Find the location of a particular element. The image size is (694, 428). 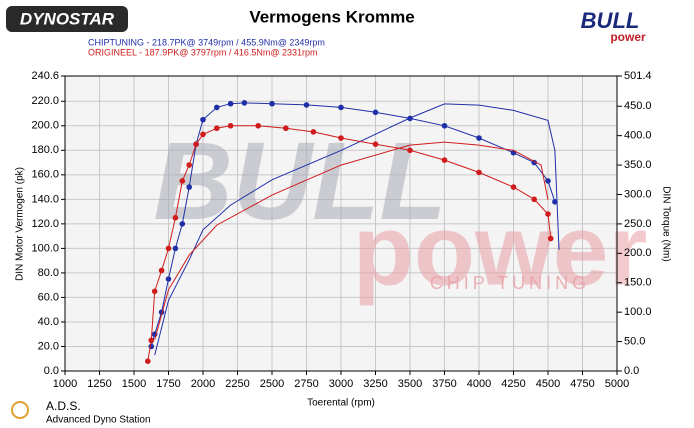

x-tick-label: 3500 is located at coordinates (410, 384).